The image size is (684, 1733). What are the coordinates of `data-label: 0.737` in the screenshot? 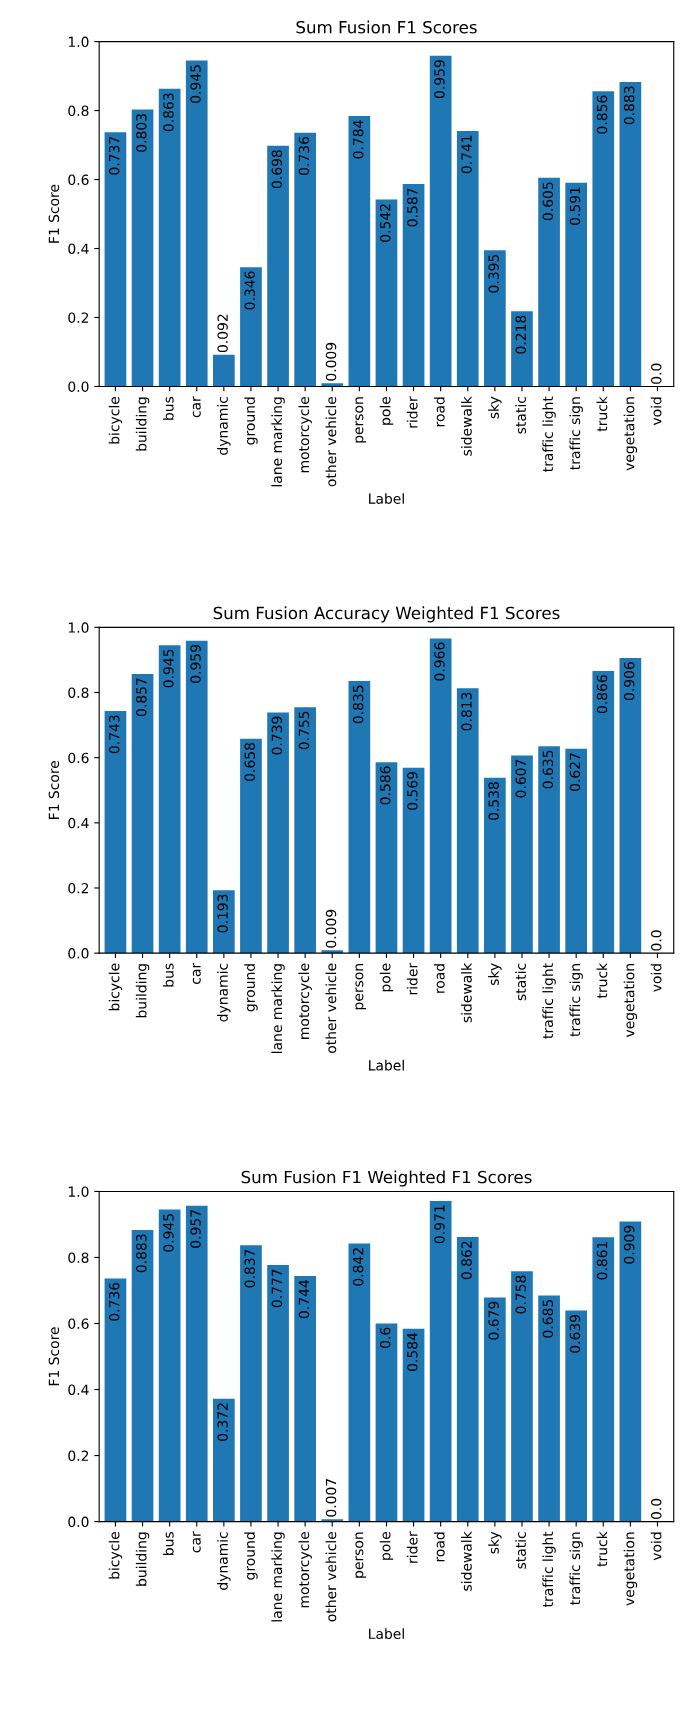 It's located at (114, 155).